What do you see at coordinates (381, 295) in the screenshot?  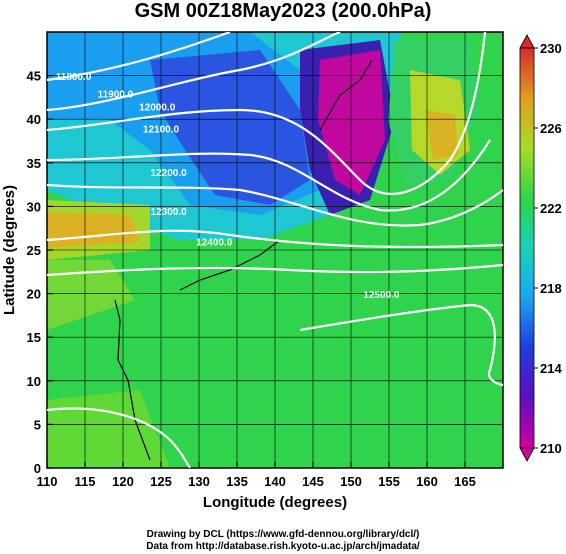 I see `contour-label: 12500.0` at bounding box center [381, 295].